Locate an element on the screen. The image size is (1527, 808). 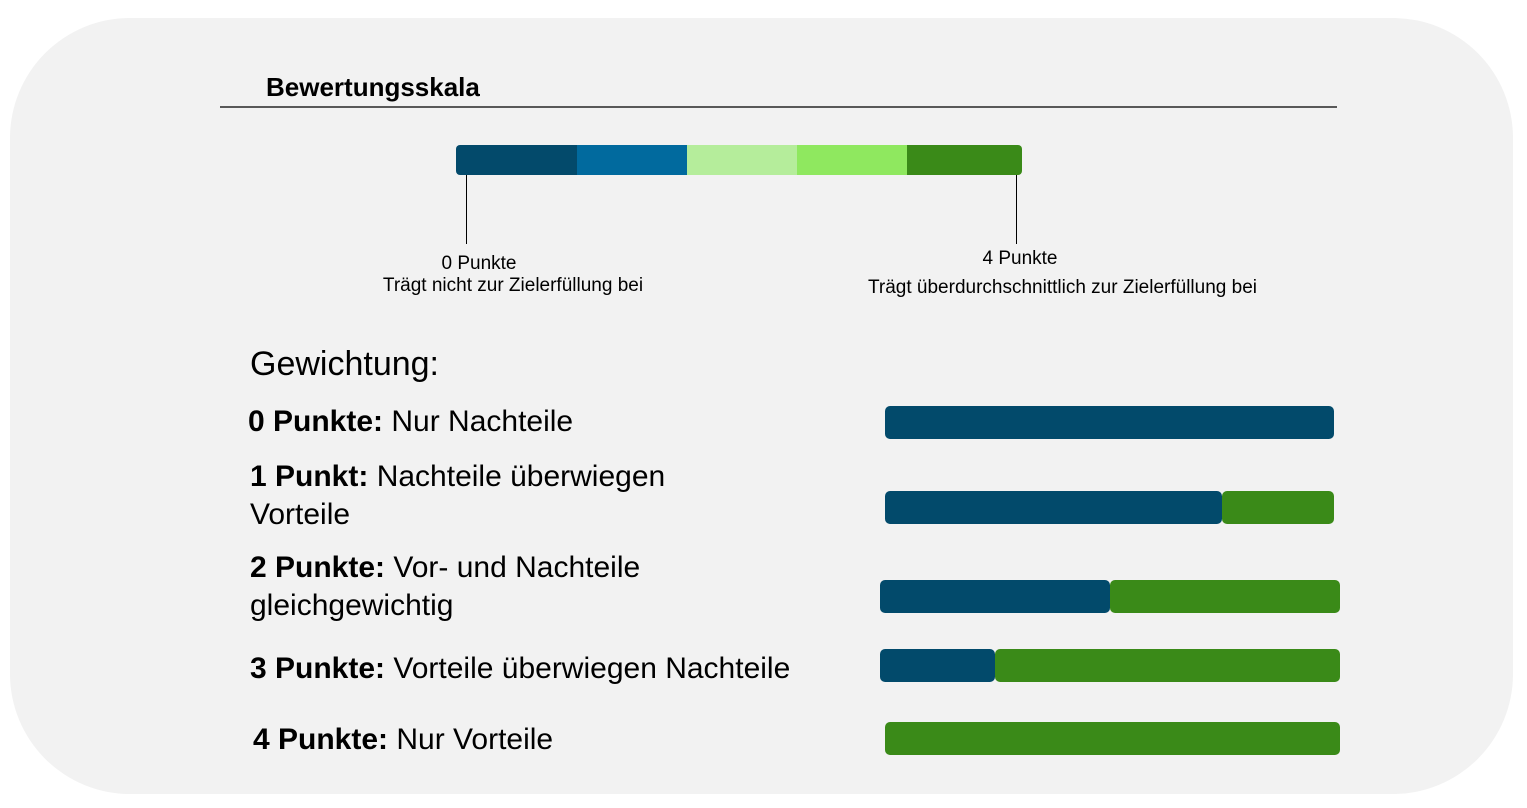
weight-row-text: Nachteile überwiegen is located at coordinates (517, 476).